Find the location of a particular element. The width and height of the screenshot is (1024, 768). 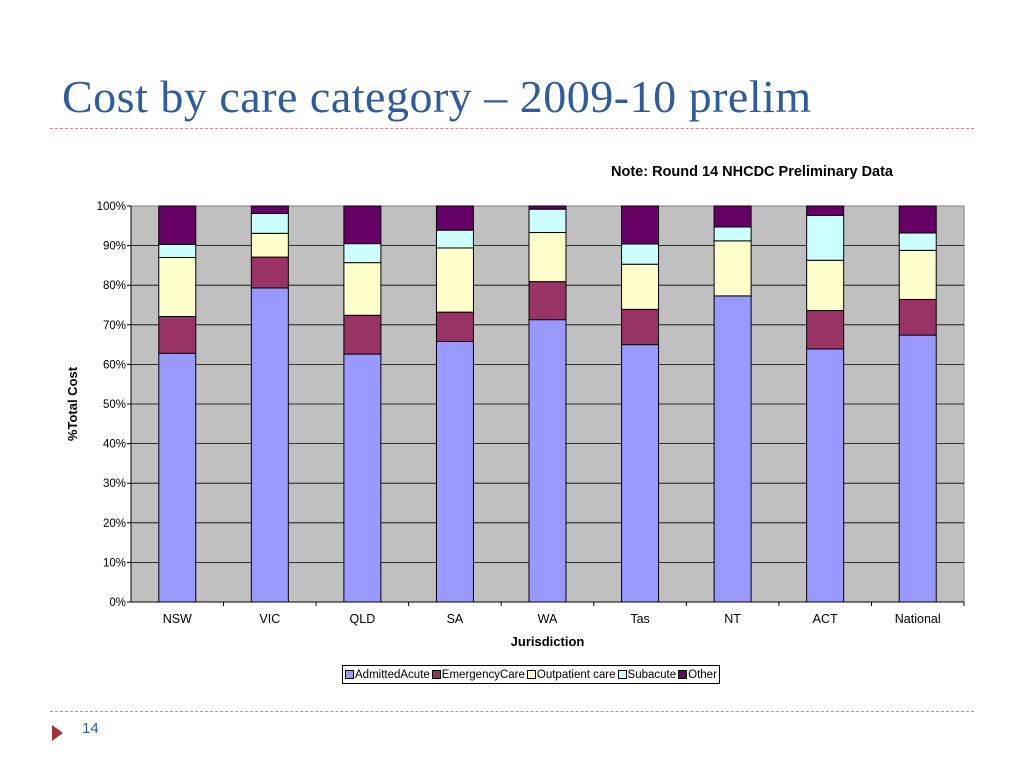

legend-label: Subacute is located at coordinates (652, 674).